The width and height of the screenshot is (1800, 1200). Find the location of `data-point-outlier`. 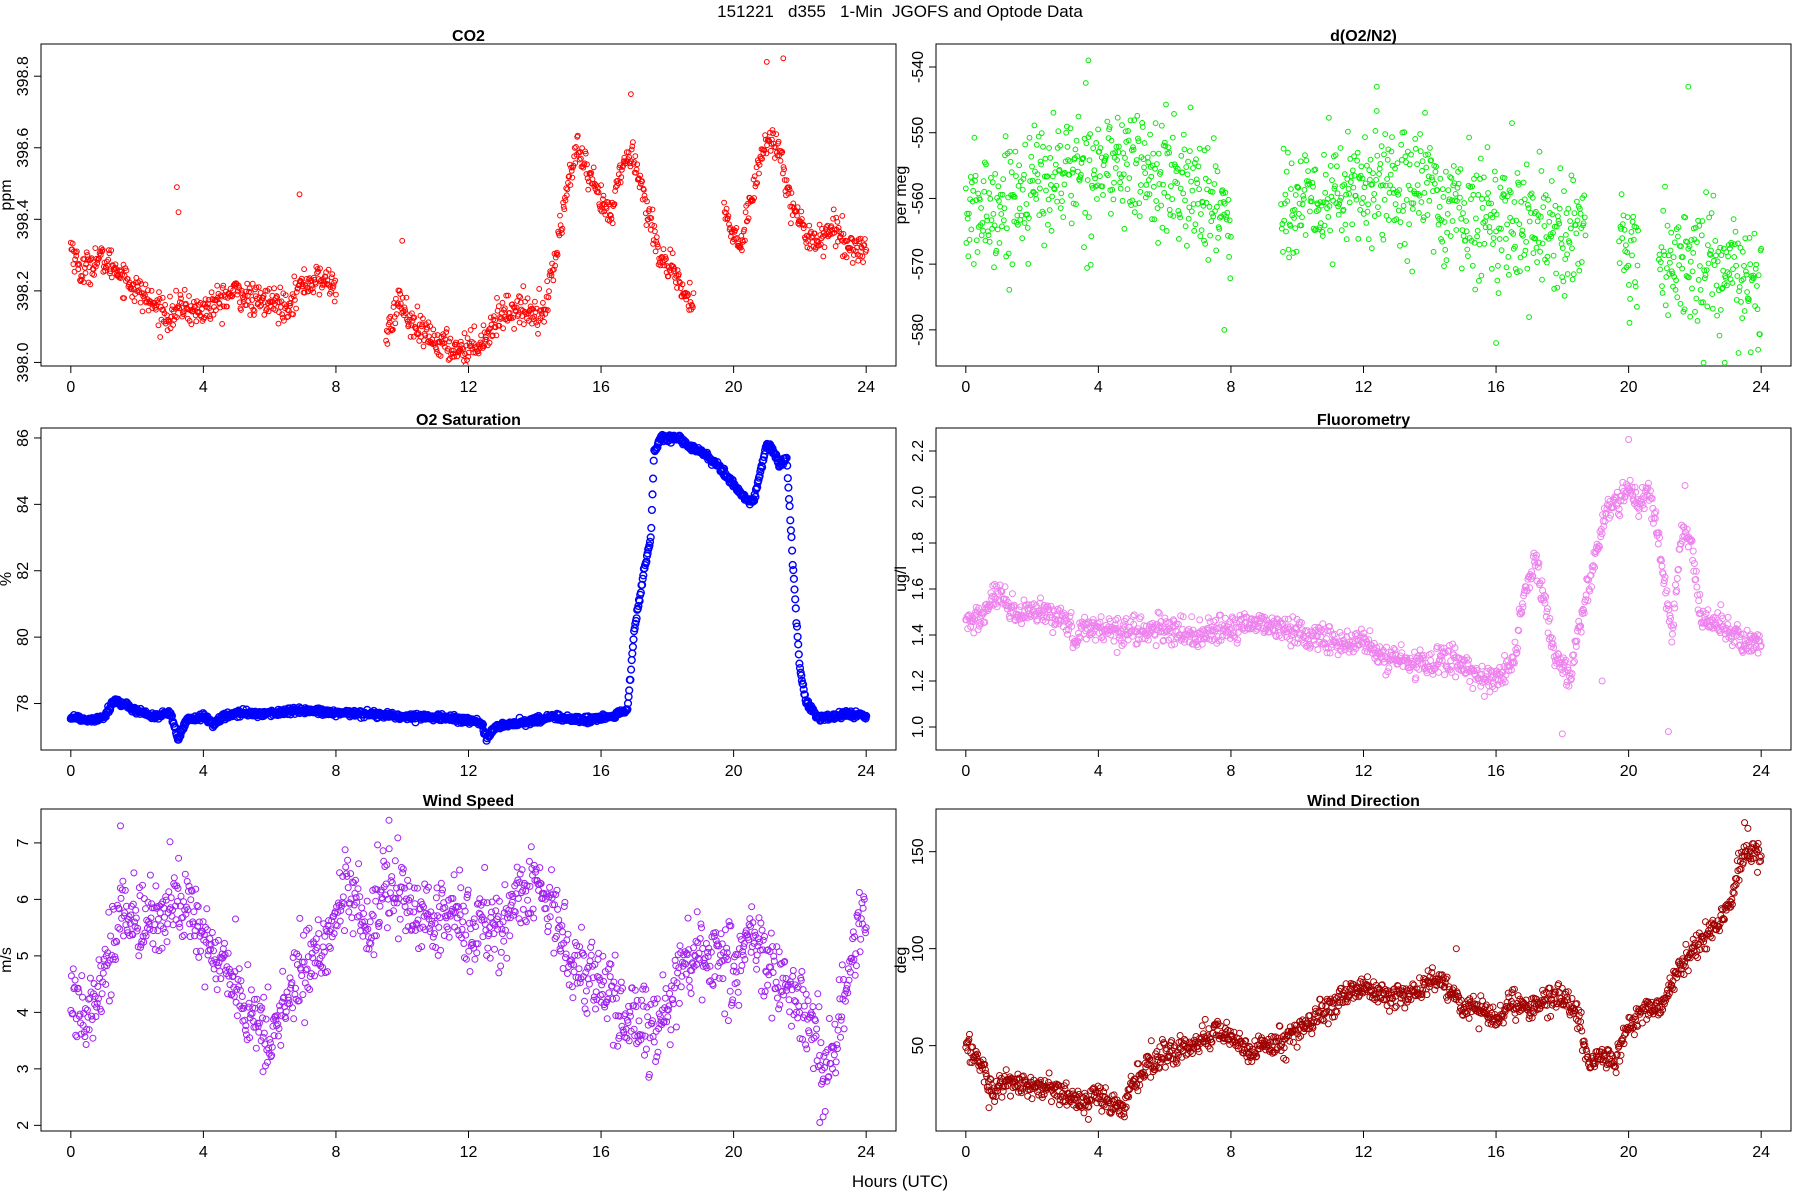

data-point-outlier is located at coordinates (1224, 330).